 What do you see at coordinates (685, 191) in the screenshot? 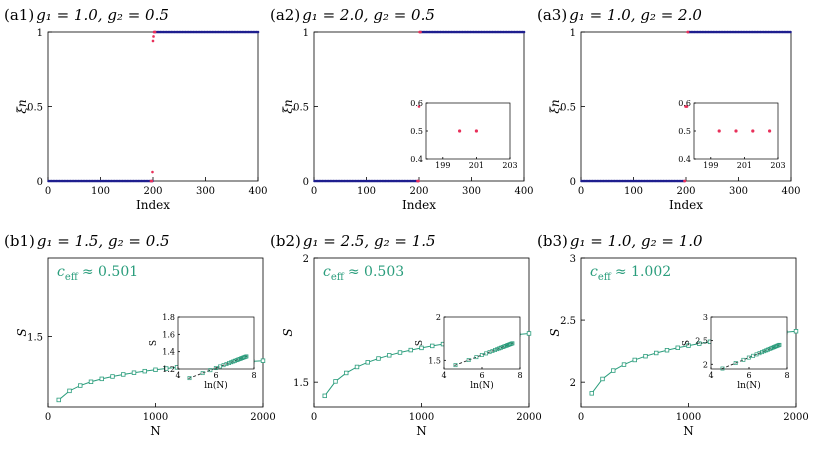
I see `panel-a3-xtick-label: 200` at bounding box center [685, 191].